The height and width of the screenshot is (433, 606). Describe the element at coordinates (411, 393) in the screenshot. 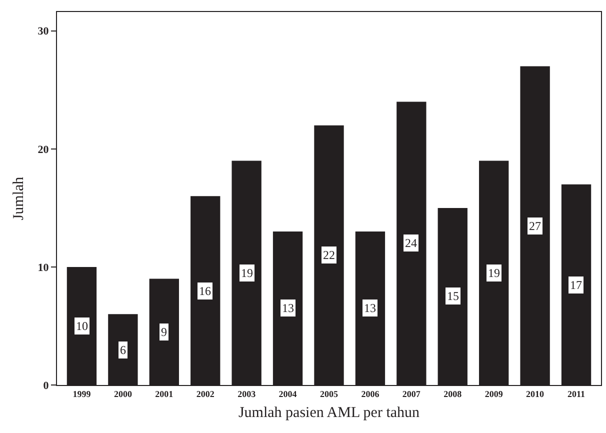

I see `x-tick-label: 2007` at that location.